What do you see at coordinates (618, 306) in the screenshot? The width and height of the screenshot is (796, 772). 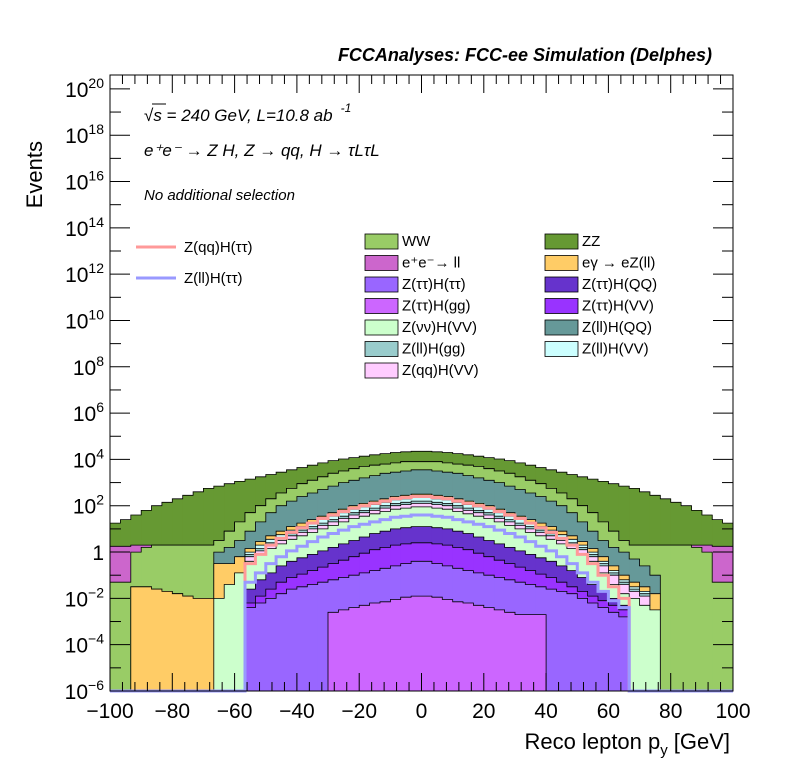 I see `legend-fill-label: Z(ττ)H(VV)` at bounding box center [618, 306].